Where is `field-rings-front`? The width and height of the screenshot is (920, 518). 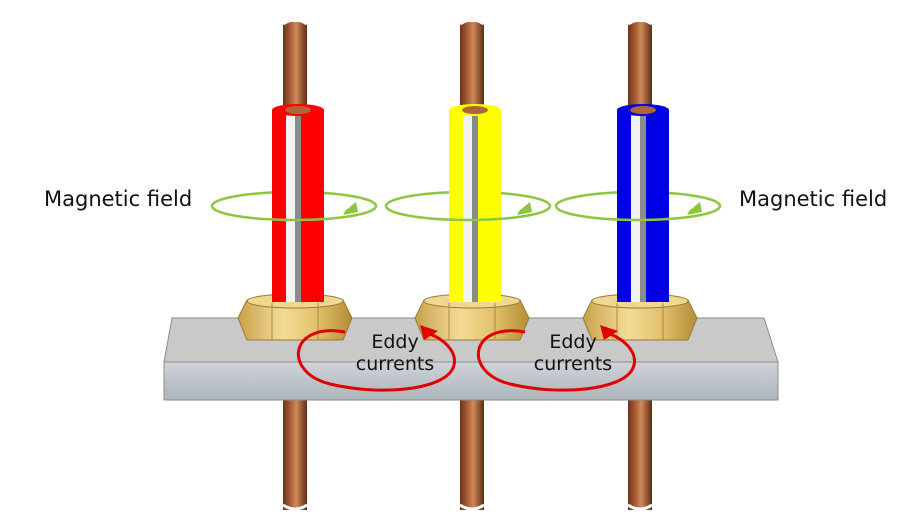
field-rings-front is located at coordinates (466, 213).